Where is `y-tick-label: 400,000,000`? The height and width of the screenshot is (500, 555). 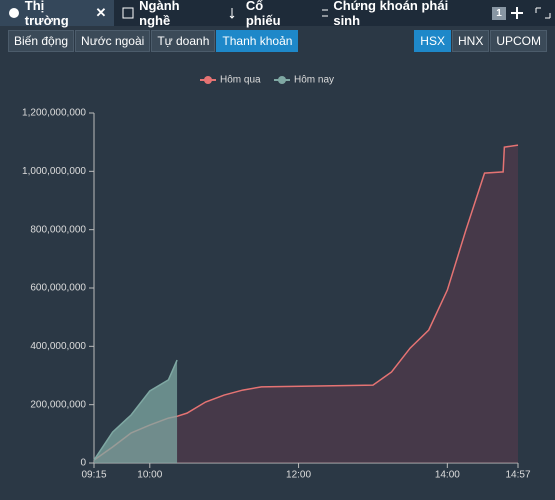 y-tick-label: 400,000,000 is located at coordinates (58, 346).